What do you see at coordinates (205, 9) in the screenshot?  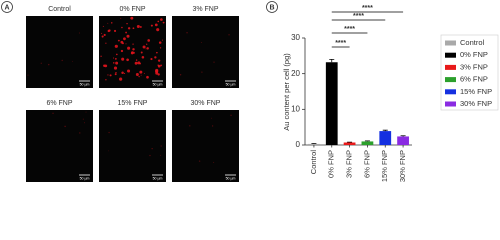 I see `image-title: 3% FNP` at bounding box center [205, 9].